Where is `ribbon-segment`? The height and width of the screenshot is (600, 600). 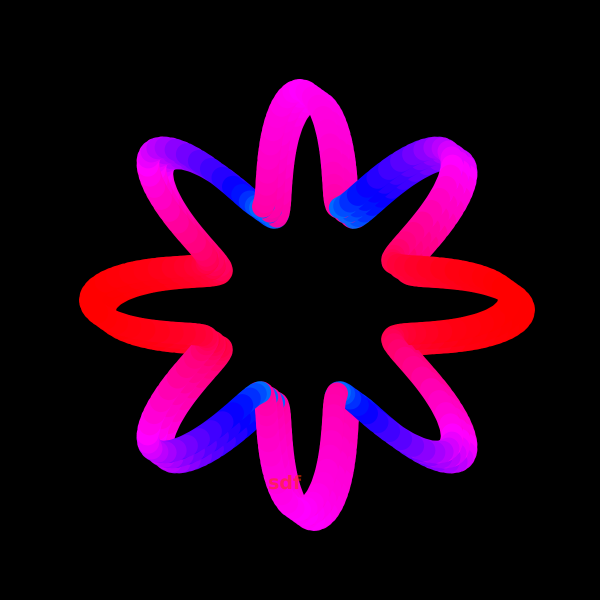
ribbon-segment is located at coordinates (509, 298).